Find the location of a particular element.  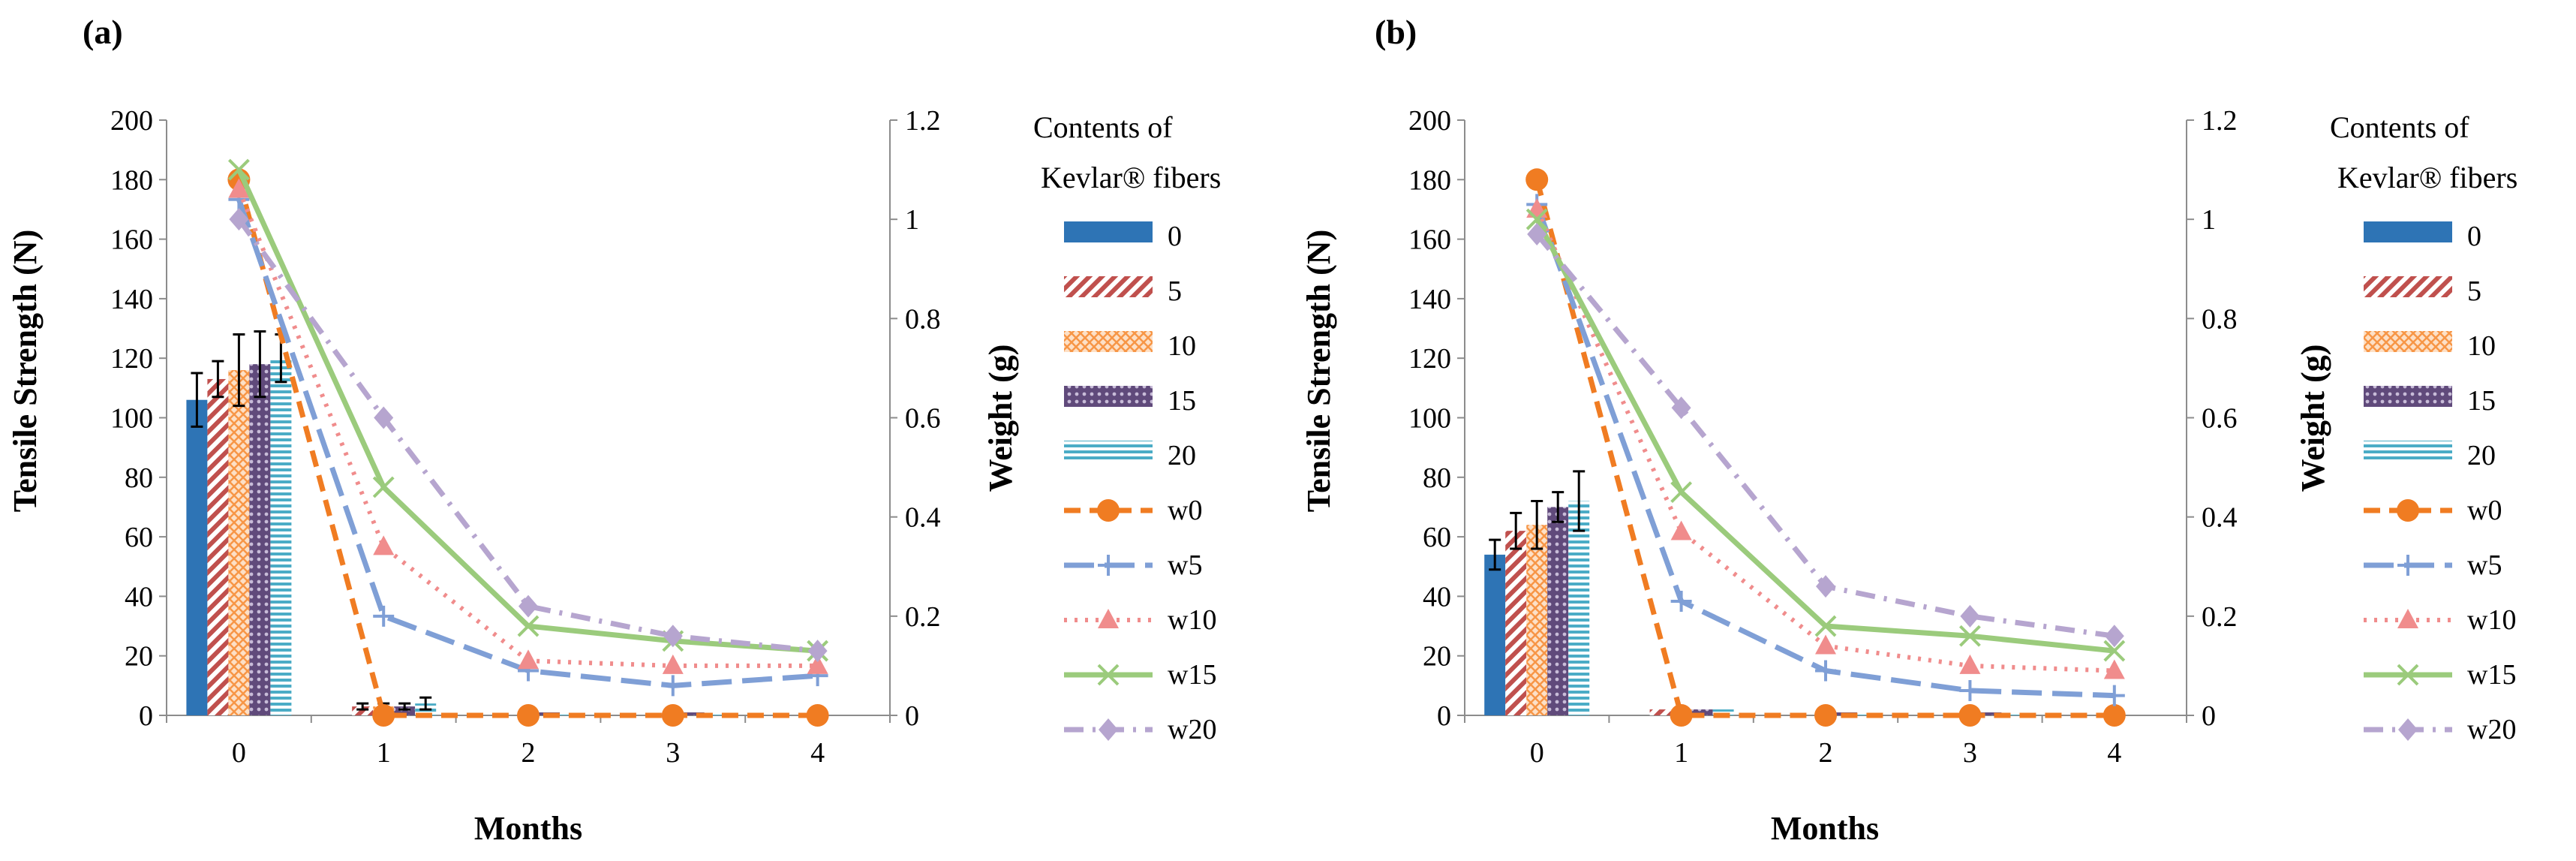

x-tick-label: 3 is located at coordinates (673, 753).